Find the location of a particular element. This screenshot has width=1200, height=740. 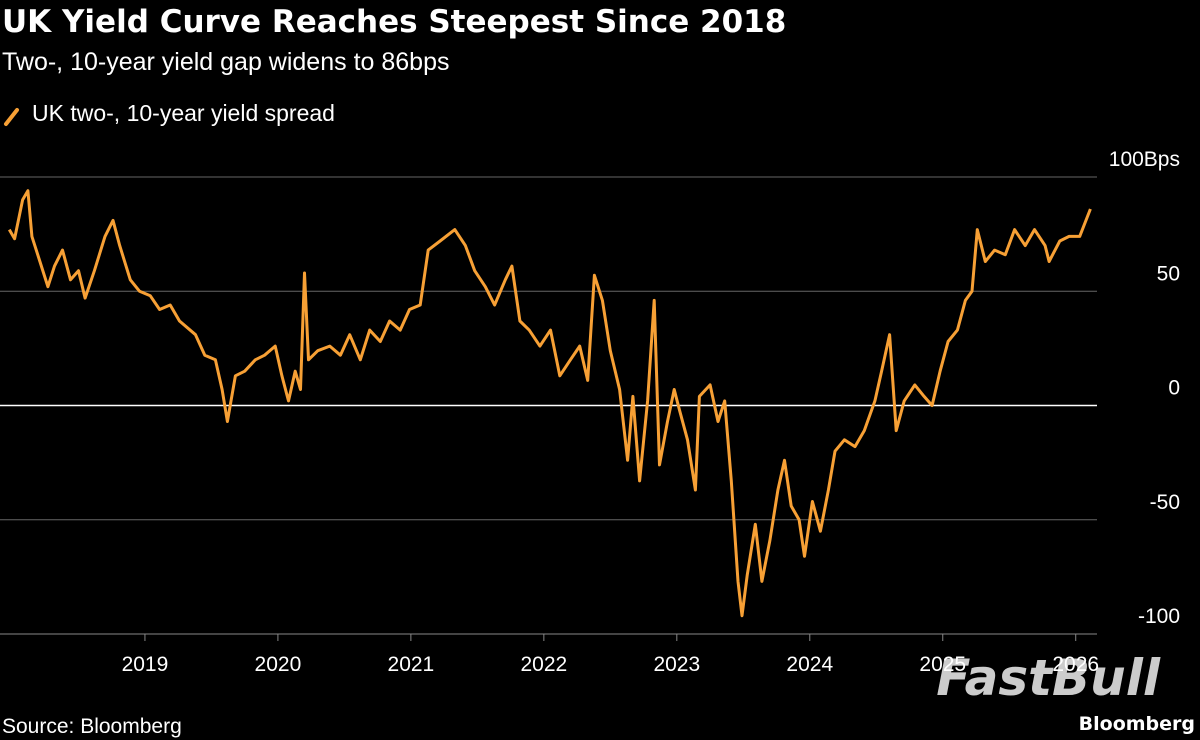

x-tick-label: 2025 is located at coordinates (942, 664).